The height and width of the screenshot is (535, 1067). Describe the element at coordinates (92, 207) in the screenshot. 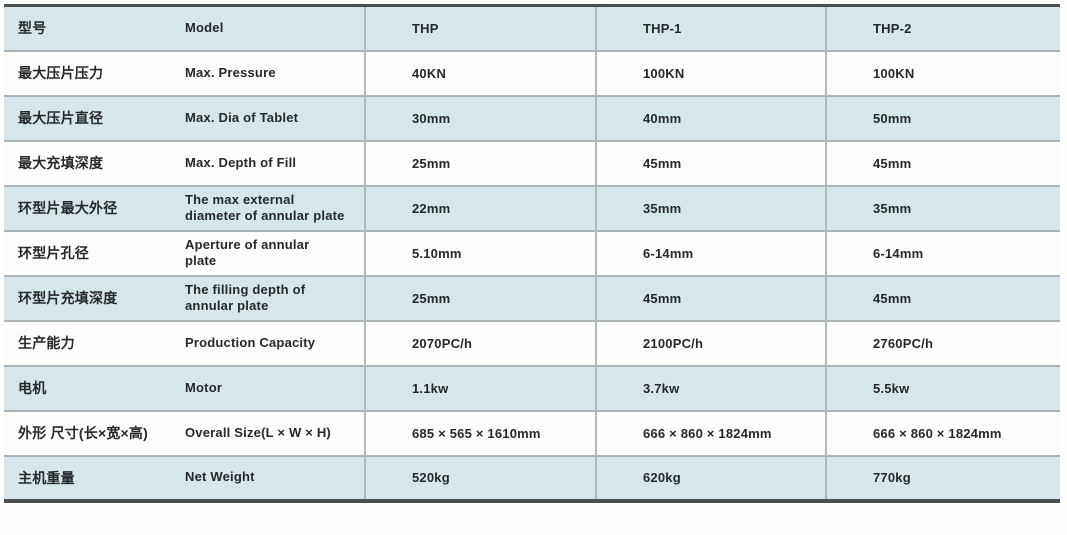

I see `spec-label-cn: 环型片最大外径` at that location.